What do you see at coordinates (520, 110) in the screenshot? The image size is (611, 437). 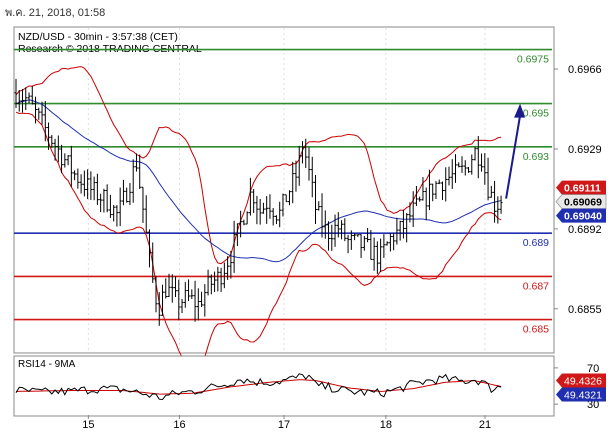 I see `forecast-arrow-head` at bounding box center [520, 110].